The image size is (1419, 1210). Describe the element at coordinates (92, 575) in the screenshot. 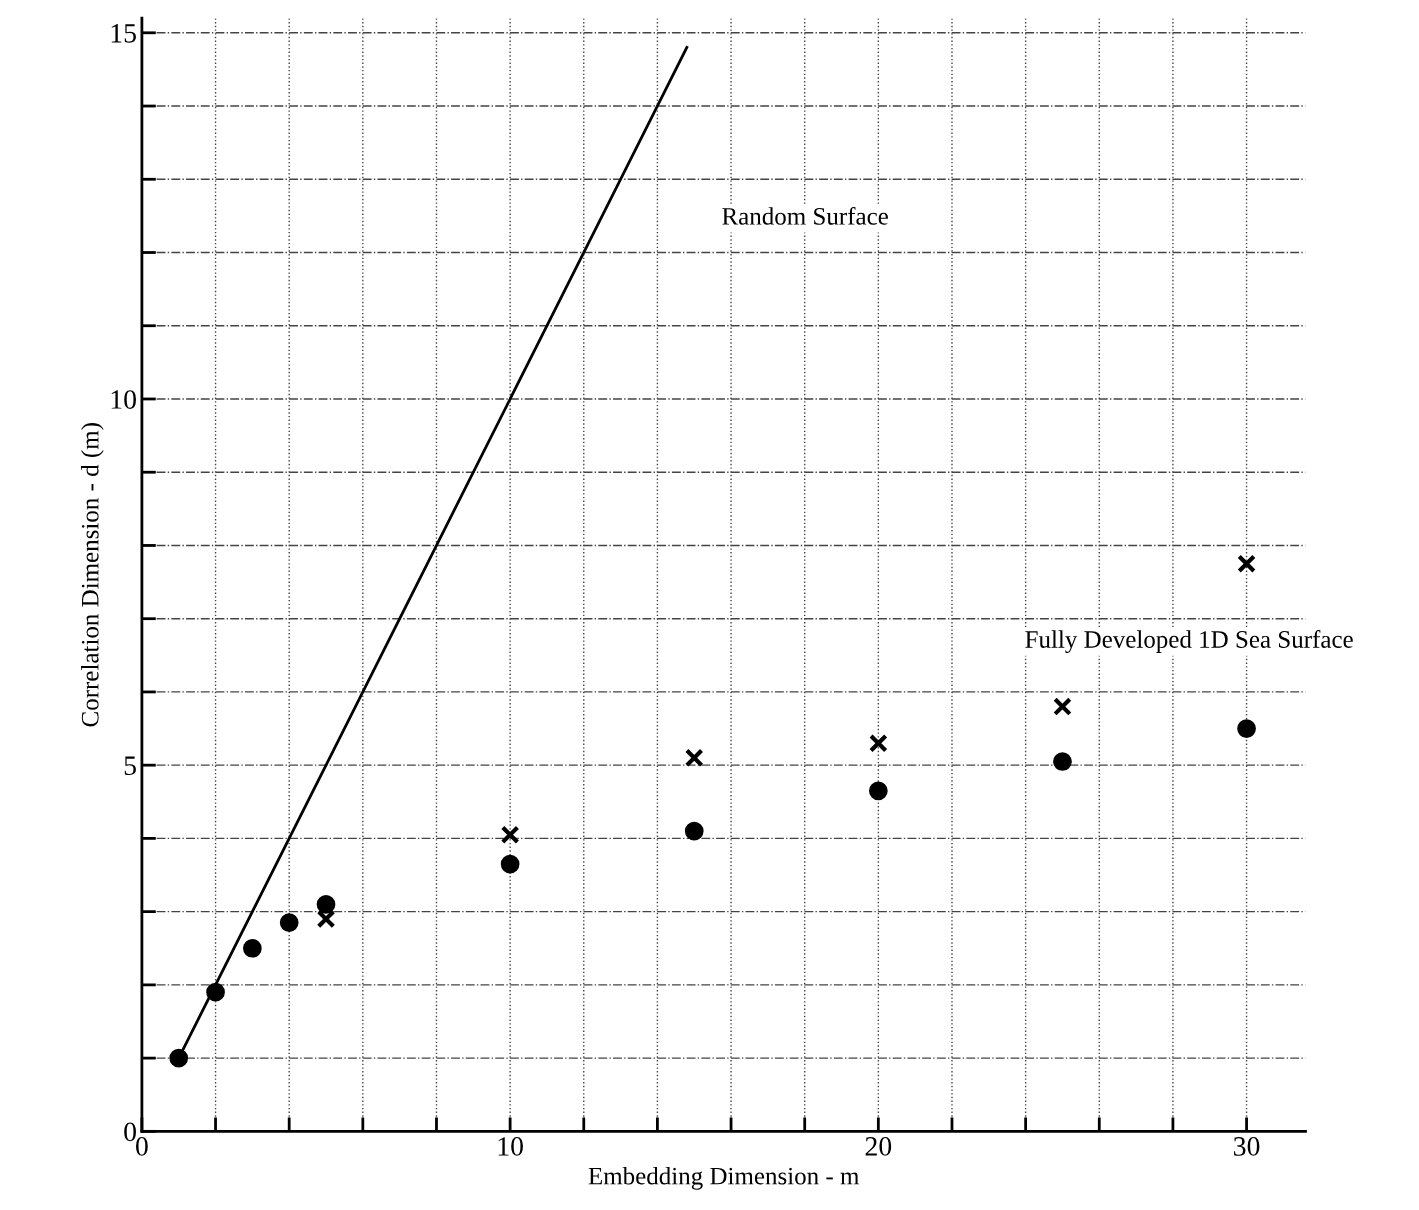

I see `y-axis-title: Correlation Dimension - d (m)` at that location.